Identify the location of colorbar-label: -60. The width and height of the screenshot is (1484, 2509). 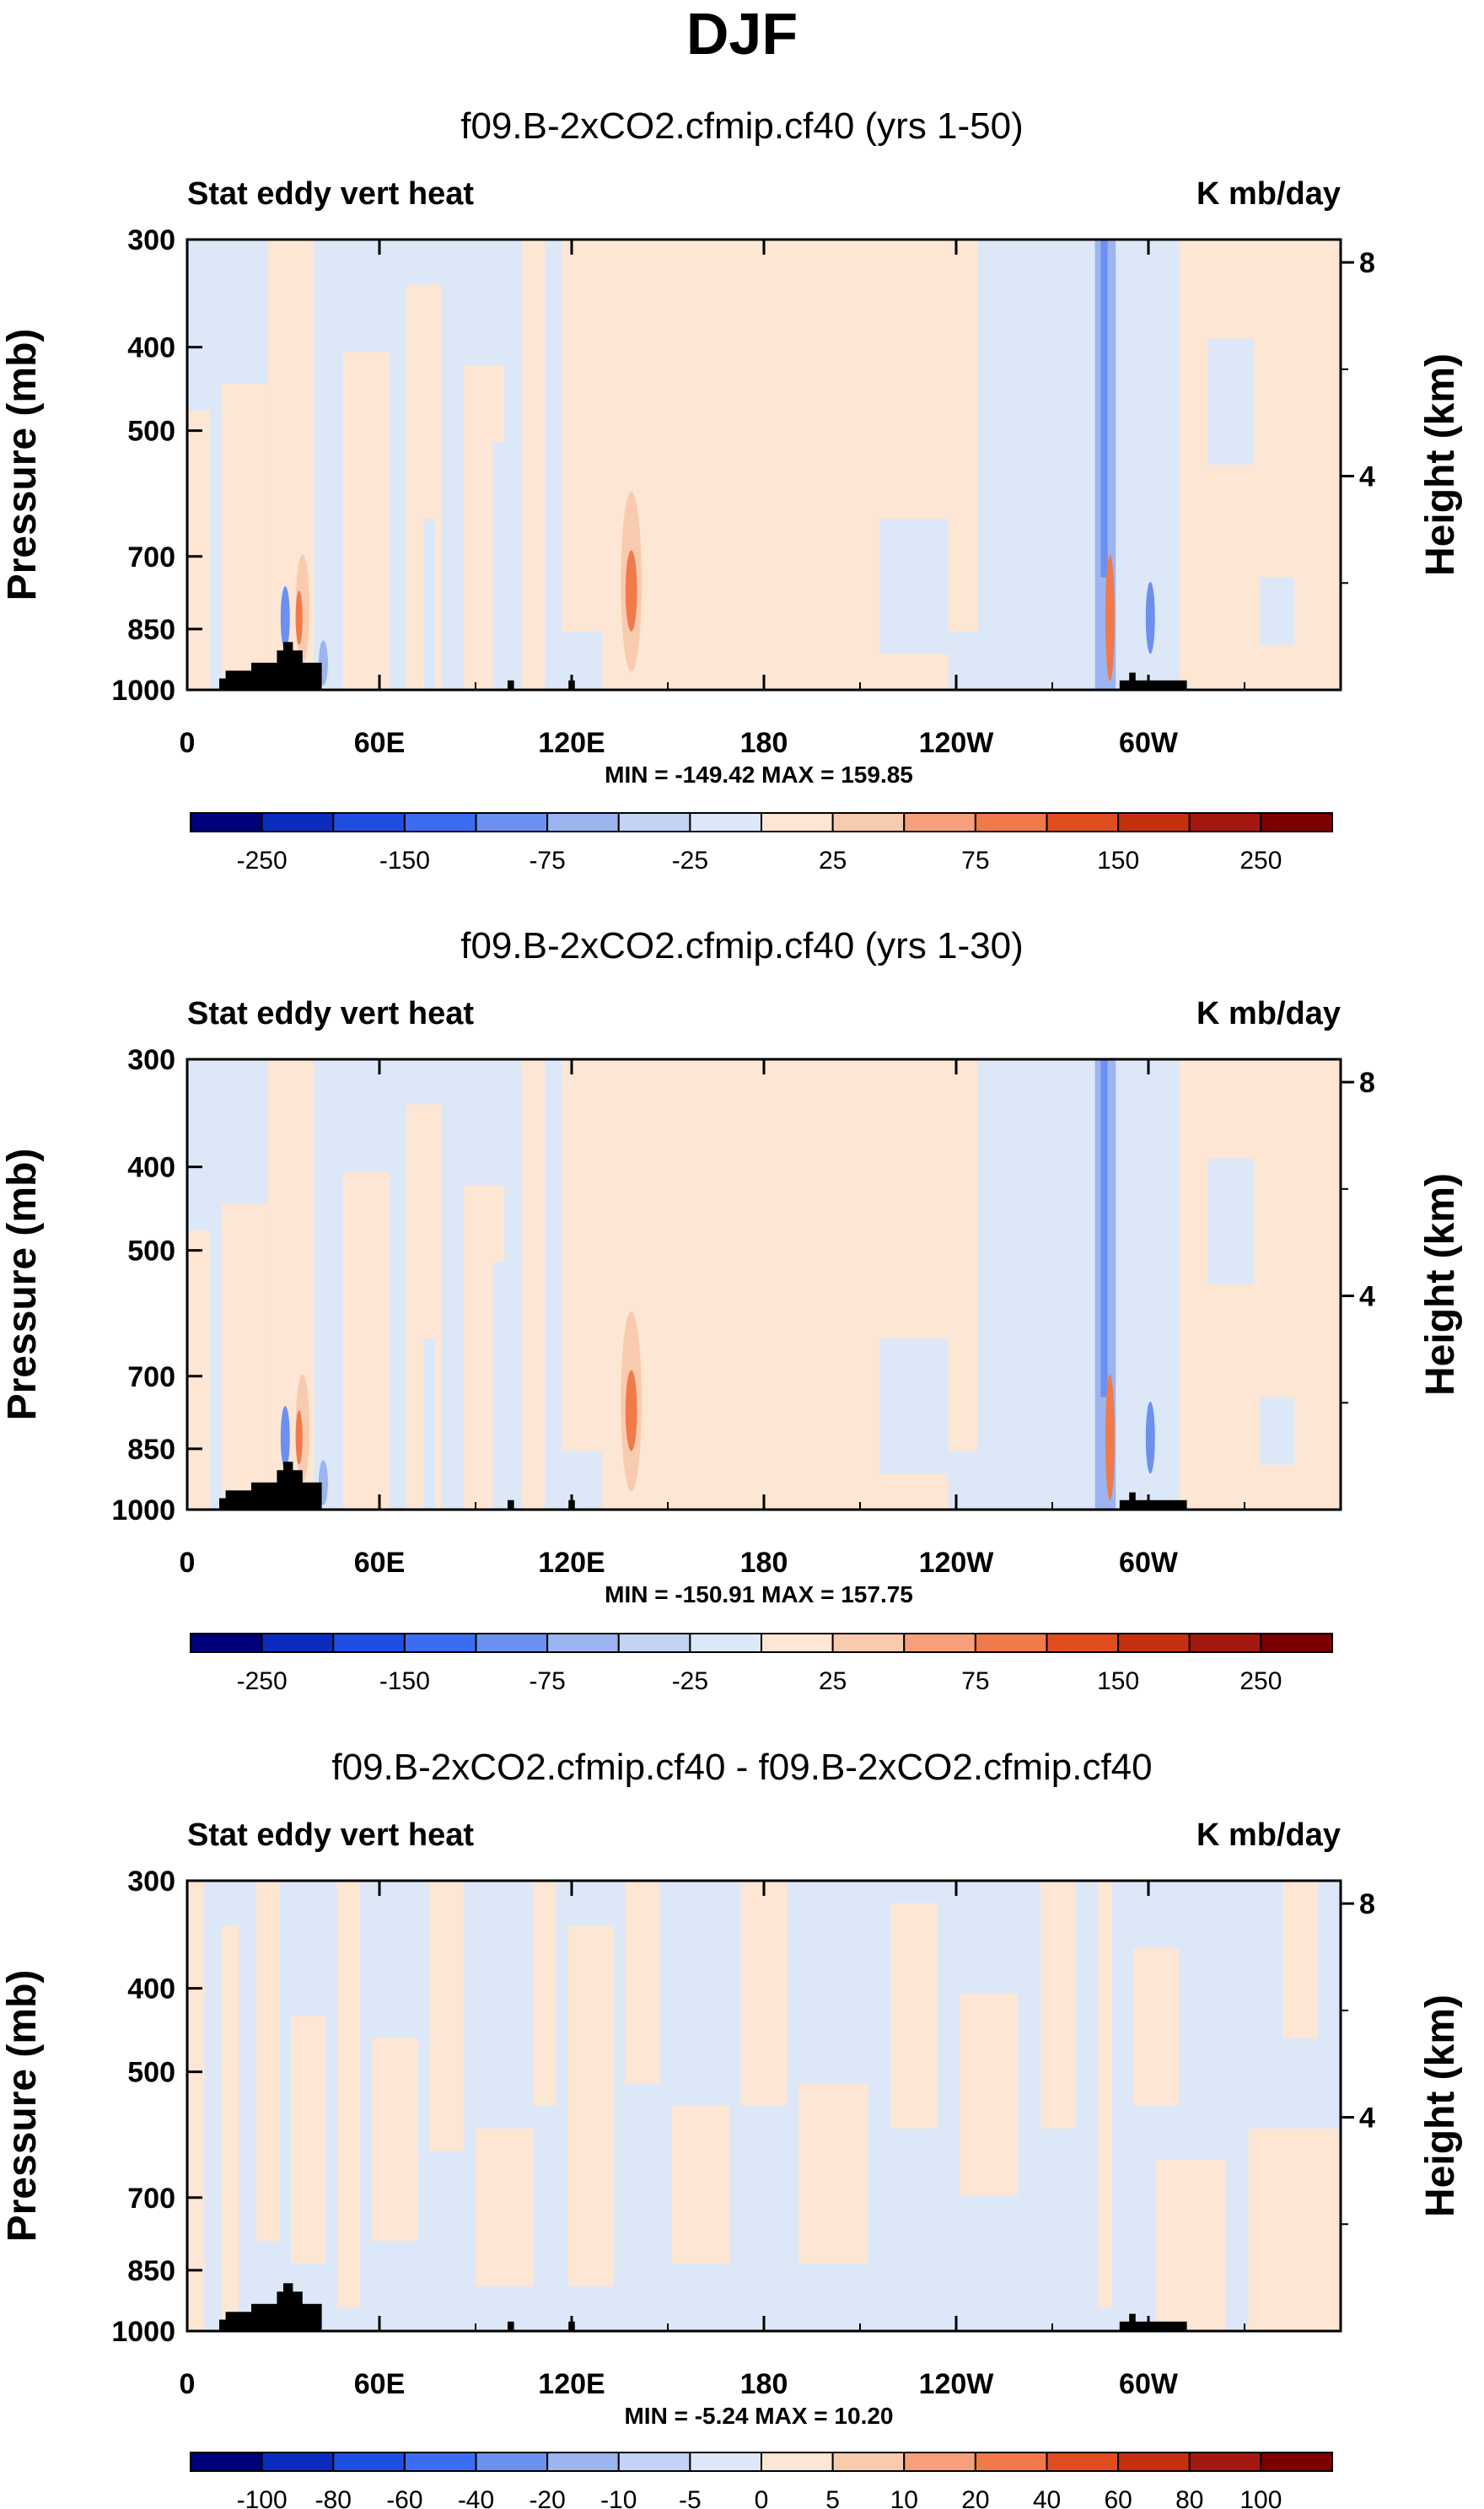
(404, 2497).